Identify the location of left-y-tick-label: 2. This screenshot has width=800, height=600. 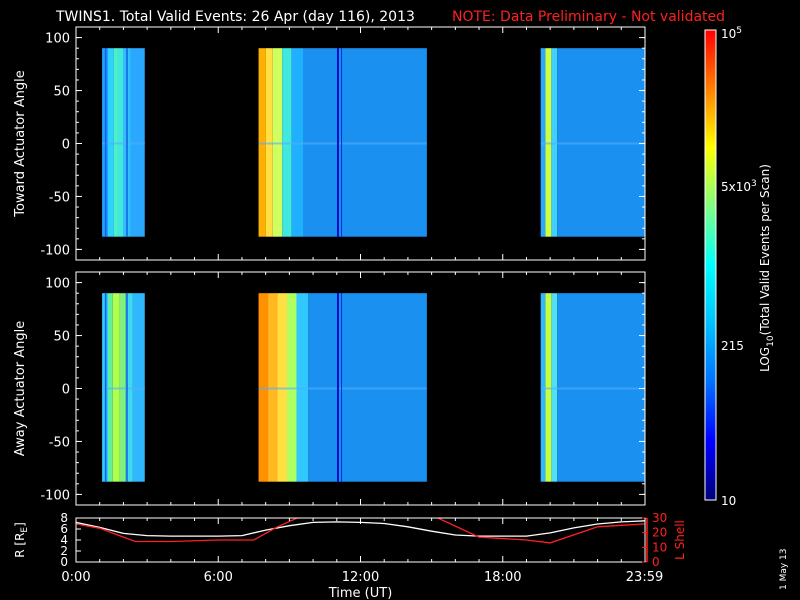
(64, 551).